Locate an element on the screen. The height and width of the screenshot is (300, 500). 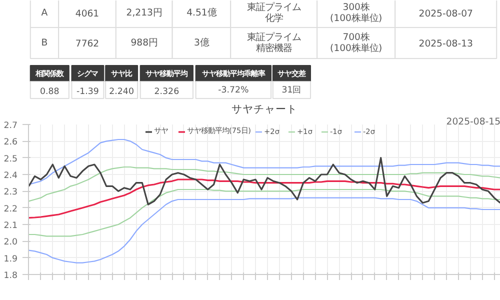
text: 精密機器 is located at coordinates (274, 48).